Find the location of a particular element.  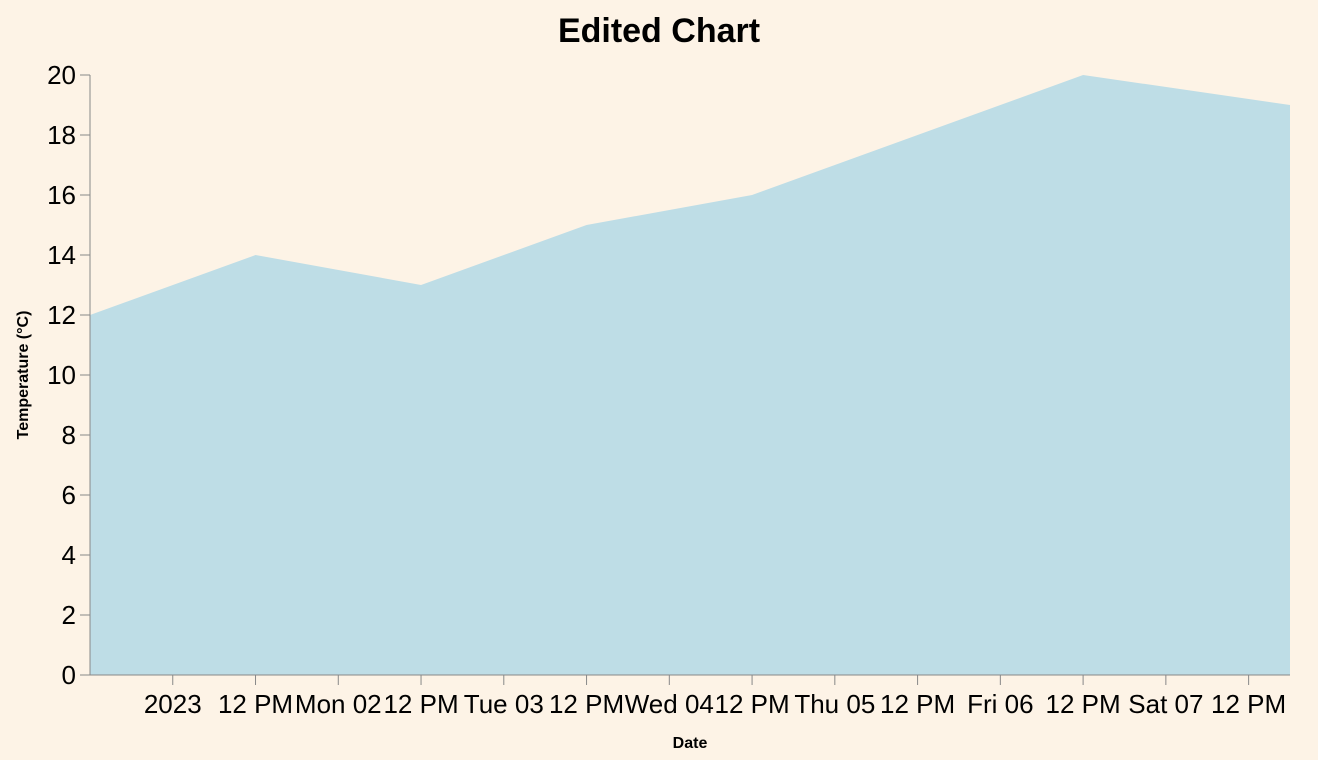

y-tick-label: 18 is located at coordinates (61, 135).